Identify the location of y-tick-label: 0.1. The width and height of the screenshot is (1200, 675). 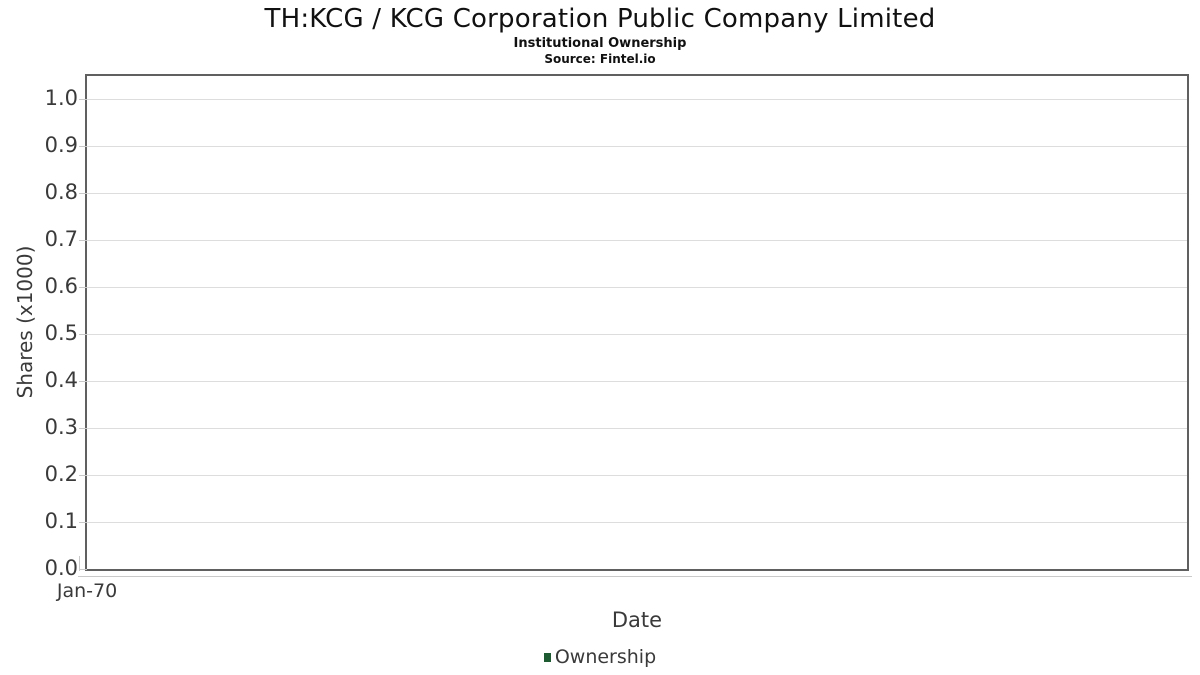
(61, 521).